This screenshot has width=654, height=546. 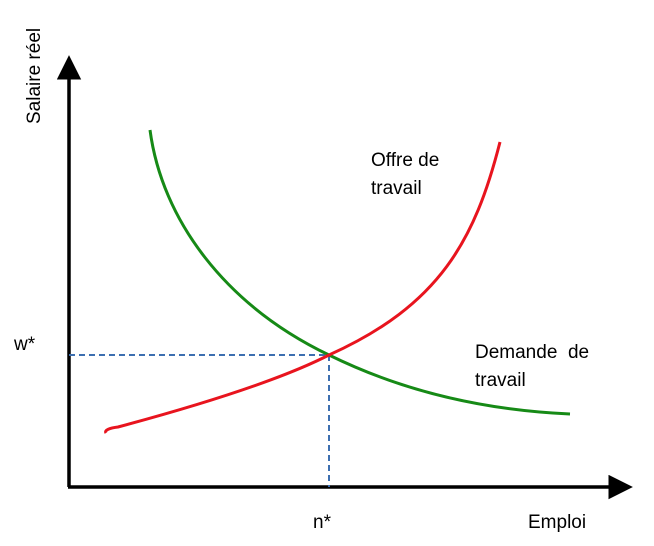 What do you see at coordinates (396, 188) in the screenshot?
I see `supply-label-line2: travail` at bounding box center [396, 188].